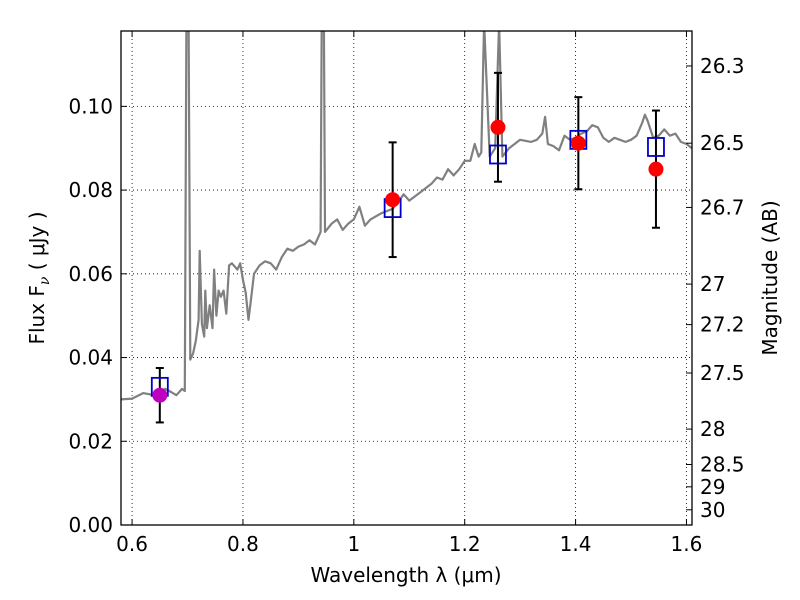  I want to click on x-tick-label: 0.8, so click(243, 544).